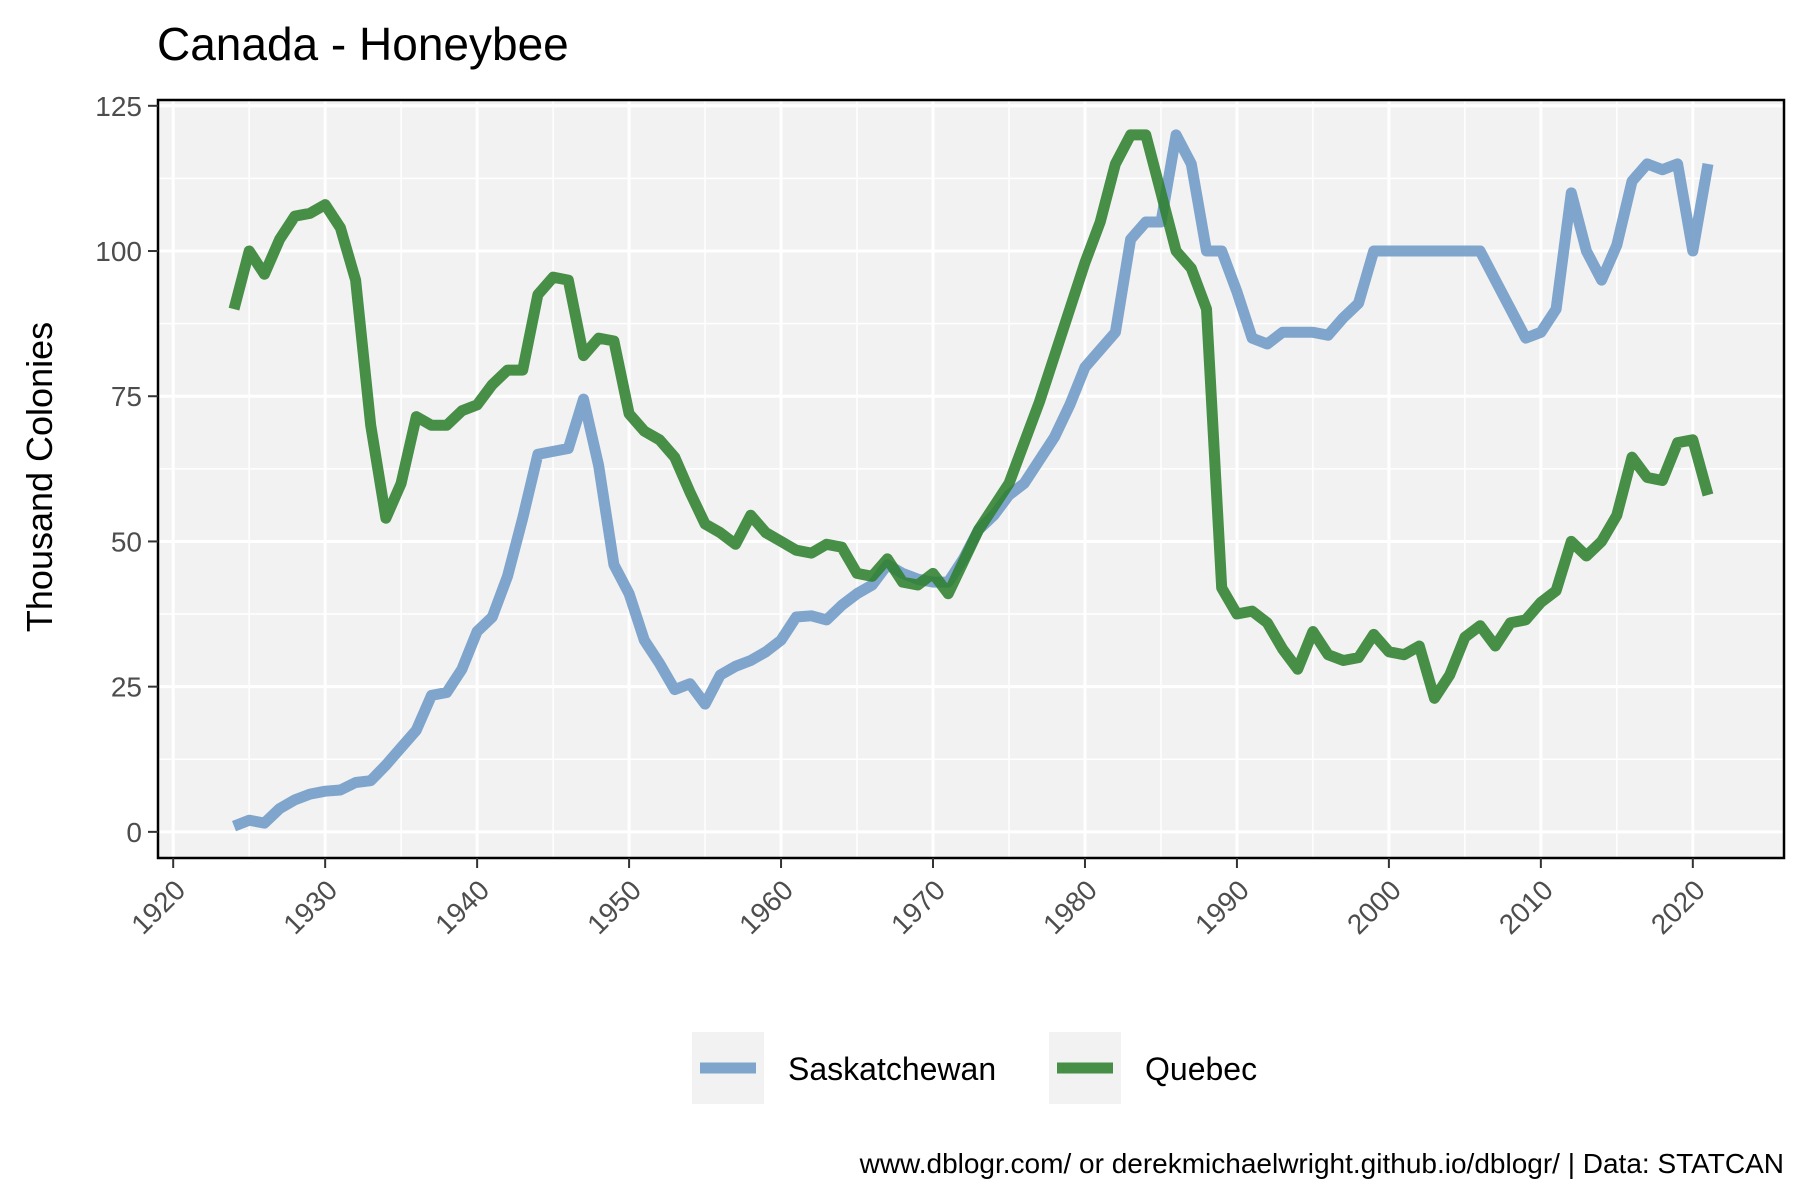  What do you see at coordinates (126, 396) in the screenshot?
I see `y-tick-label: 75` at bounding box center [126, 396].